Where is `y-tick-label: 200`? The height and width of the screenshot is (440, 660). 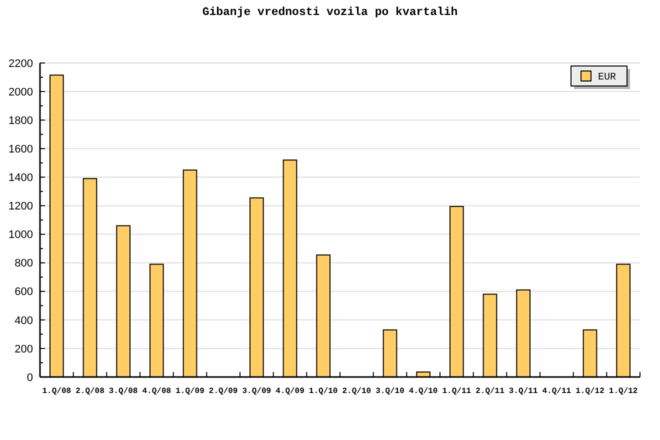 y-tick-label: 200 is located at coordinates (23, 349).